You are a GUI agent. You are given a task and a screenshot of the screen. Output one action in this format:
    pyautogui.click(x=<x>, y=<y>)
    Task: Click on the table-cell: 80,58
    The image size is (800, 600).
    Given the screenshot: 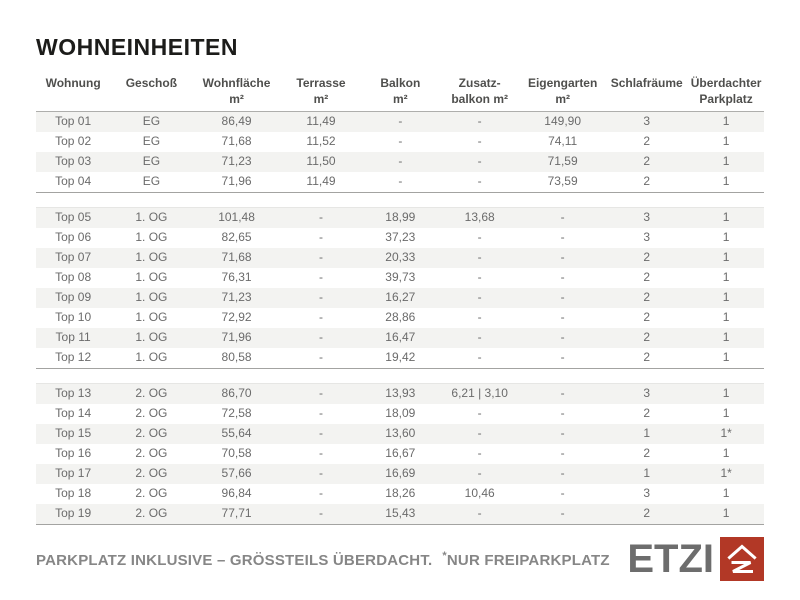 What is the action you would take?
    pyautogui.click(x=236, y=356)
    